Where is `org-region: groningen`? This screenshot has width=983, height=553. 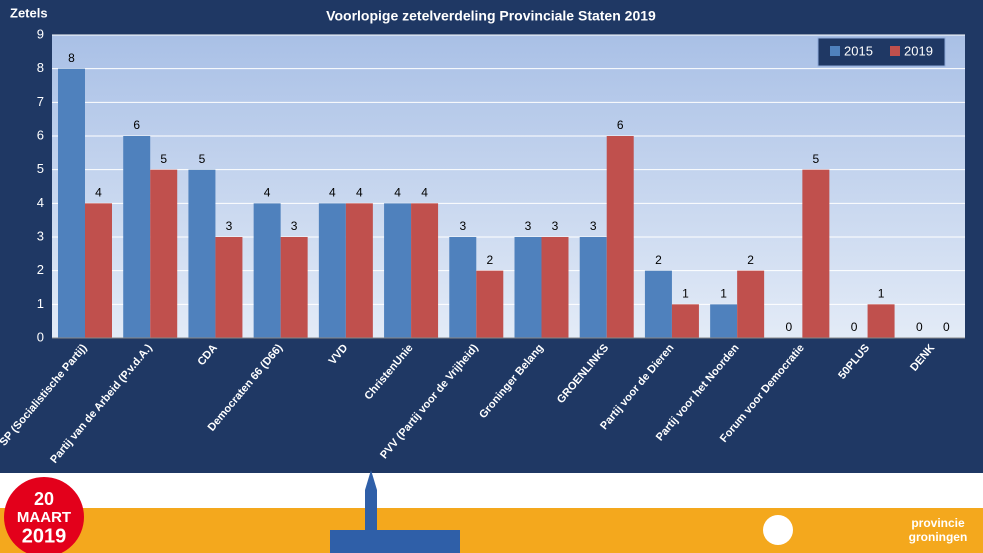
org-region: groningen is located at coordinates (938, 537).